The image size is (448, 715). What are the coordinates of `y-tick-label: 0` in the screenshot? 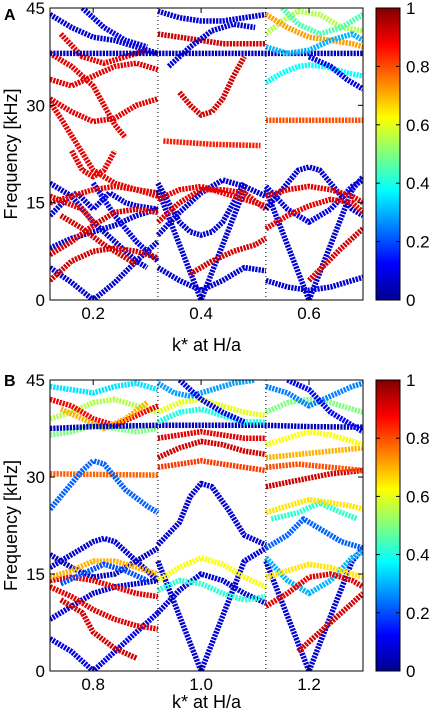 It's located at (40, 671).